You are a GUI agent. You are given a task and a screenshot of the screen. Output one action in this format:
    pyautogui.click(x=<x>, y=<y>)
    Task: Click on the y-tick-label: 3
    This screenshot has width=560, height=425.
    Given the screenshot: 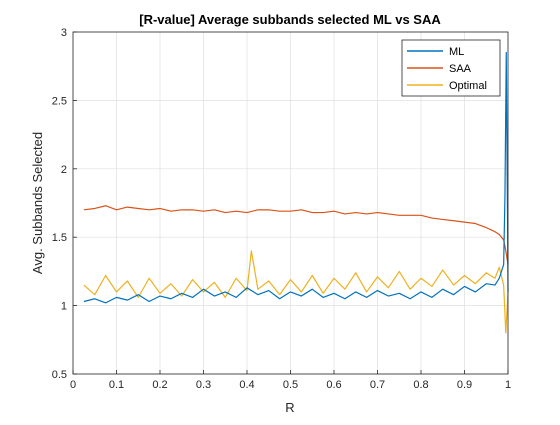 What is the action you would take?
    pyautogui.click(x=64, y=33)
    